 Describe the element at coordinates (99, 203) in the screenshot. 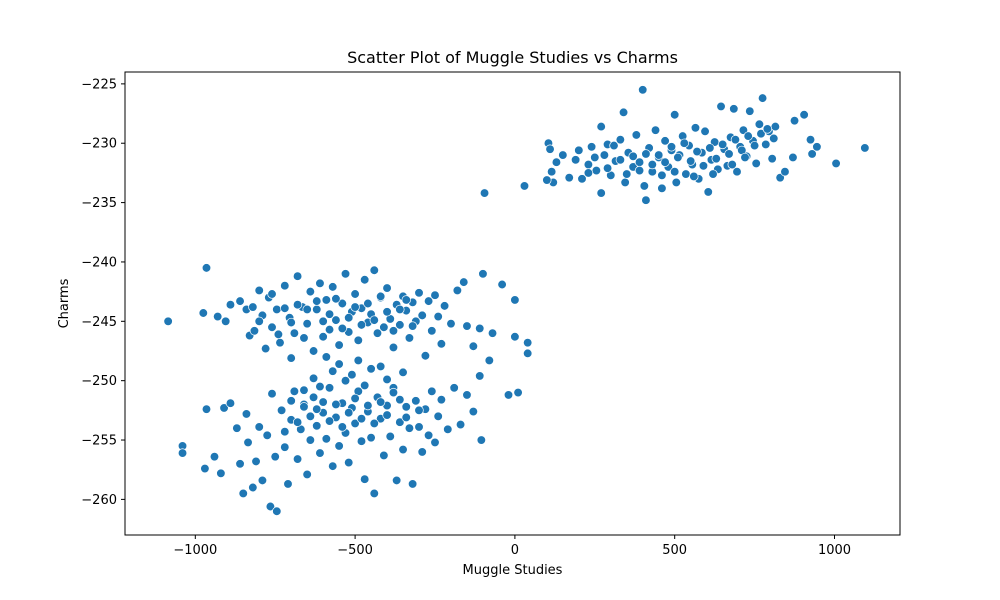

I see `y-tick-label: −235` at that location.